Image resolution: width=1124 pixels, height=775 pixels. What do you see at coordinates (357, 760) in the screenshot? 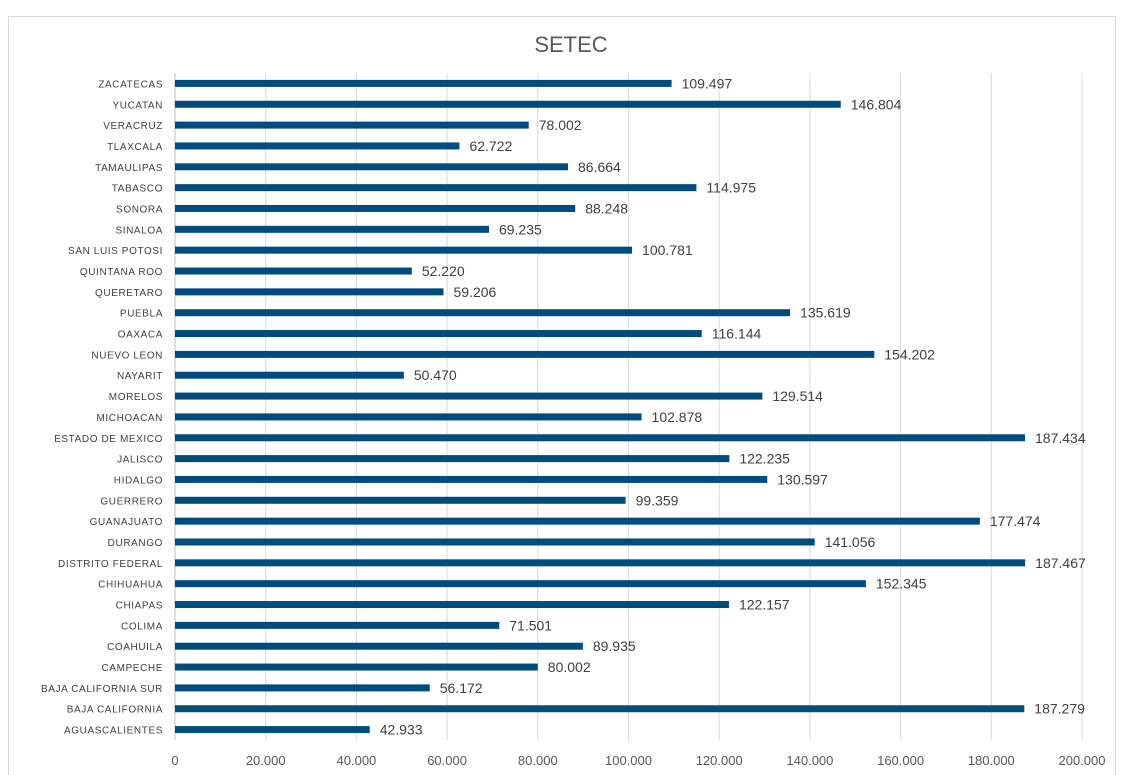
I see `x-tick-label: 40.000` at bounding box center [357, 760].